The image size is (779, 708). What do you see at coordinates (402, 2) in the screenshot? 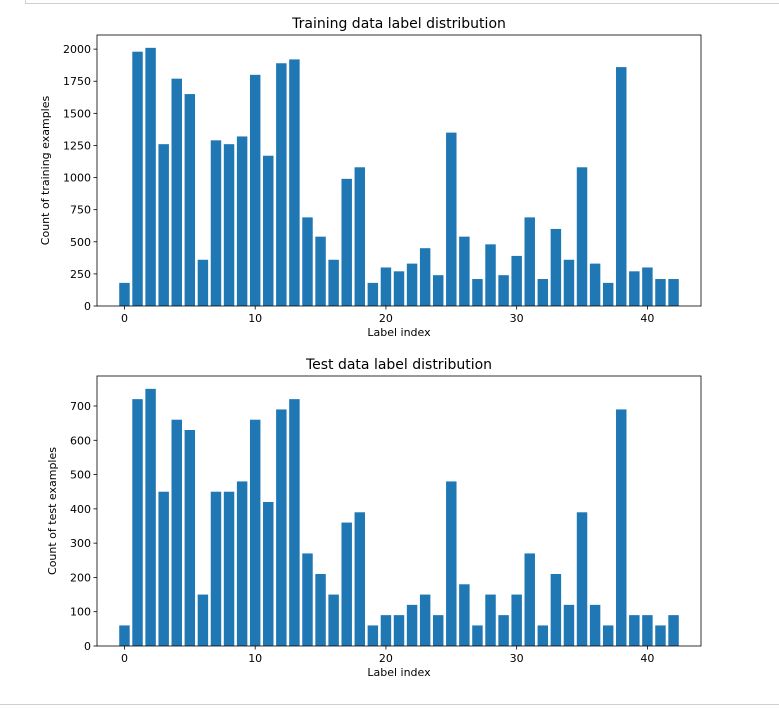
I see `notebook-cell-border-top` at bounding box center [402, 2].